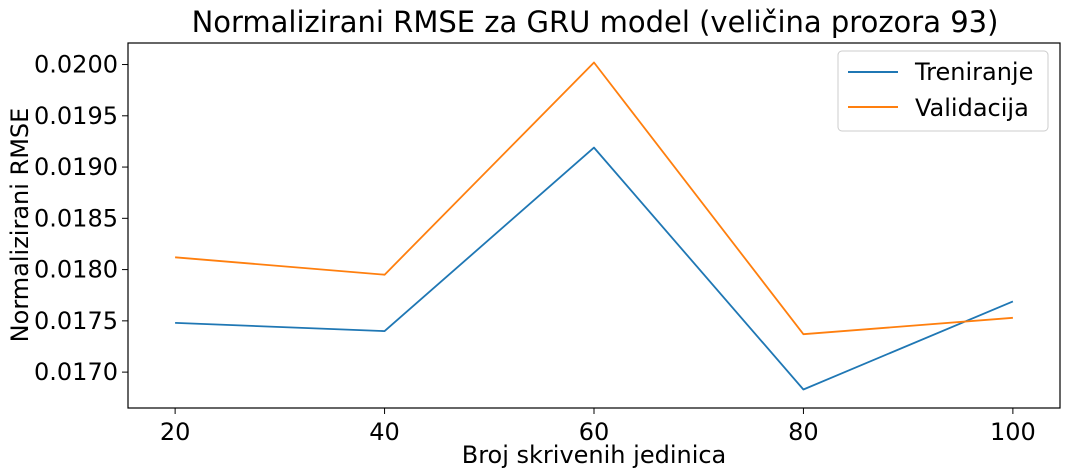 Image resolution: width=1067 pixels, height=476 pixels. Describe the element at coordinates (972, 108) in the screenshot. I see `legend-label-validacija: Validacija` at that location.